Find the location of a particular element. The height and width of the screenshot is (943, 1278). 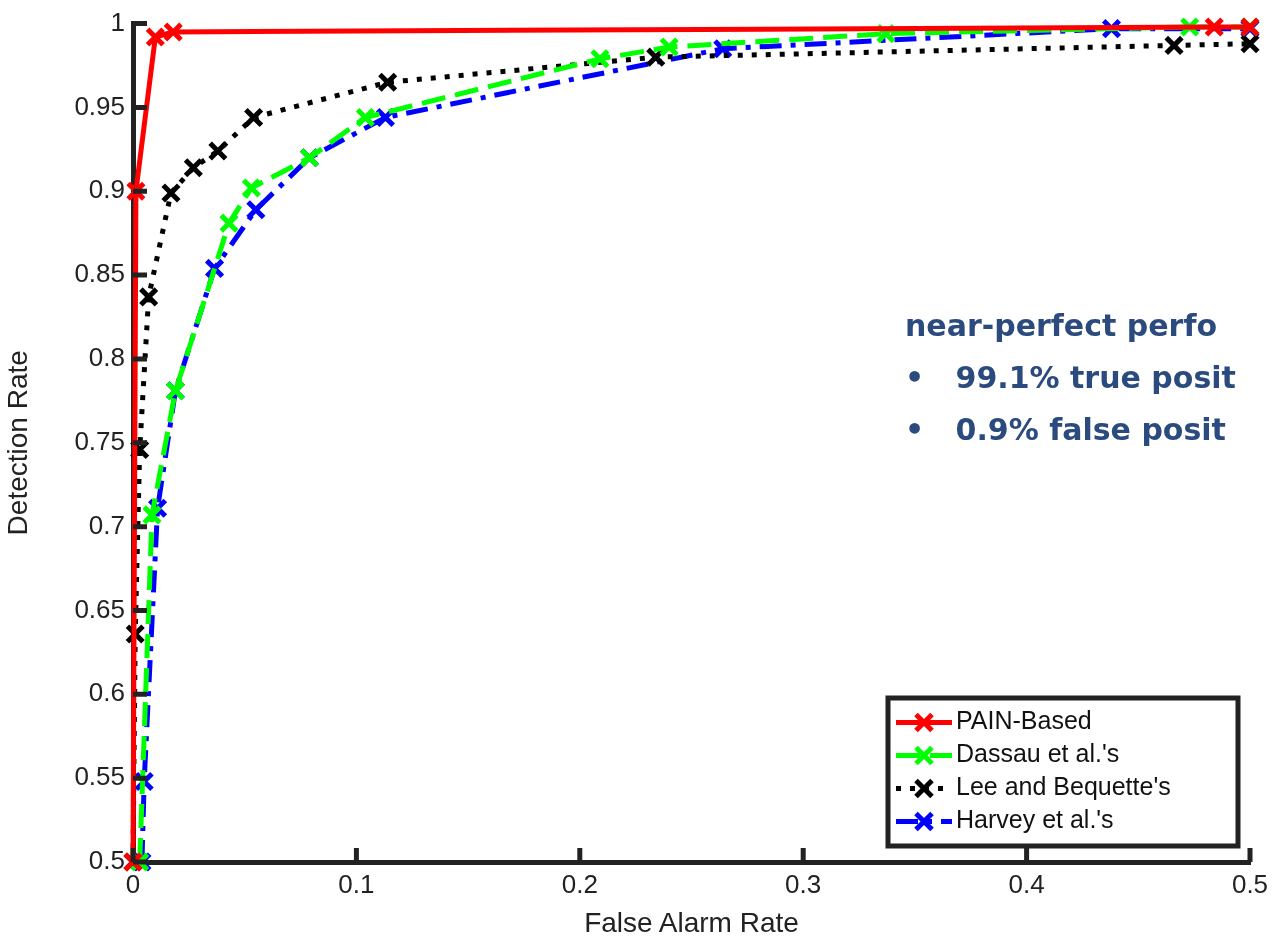

x-tick-label: 0 is located at coordinates (133, 883).